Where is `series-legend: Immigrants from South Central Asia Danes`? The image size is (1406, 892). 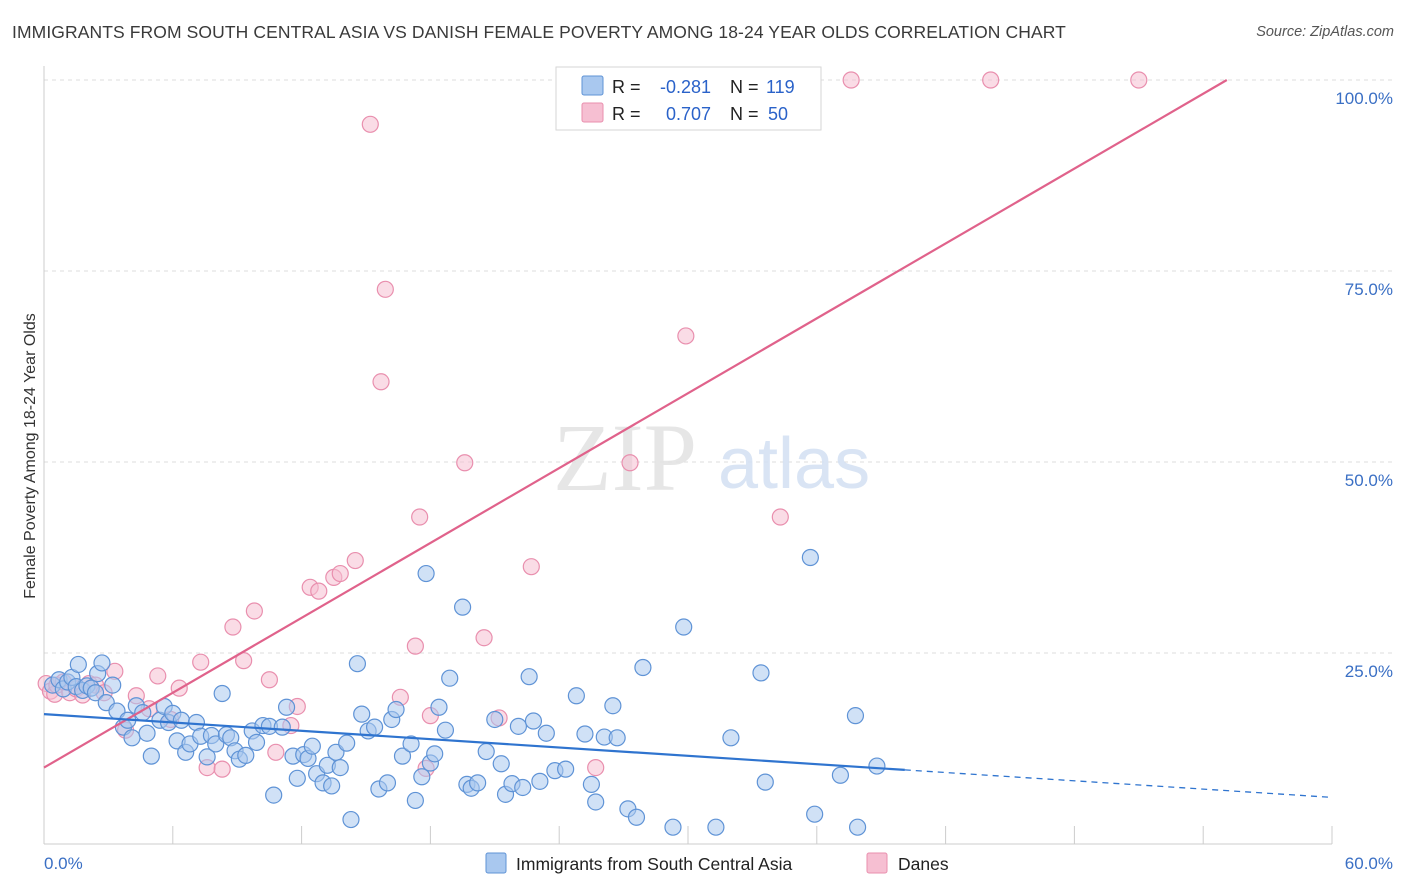
series-legend: Immigrants from South Central Asia Danes is located at coordinates (717, 863).